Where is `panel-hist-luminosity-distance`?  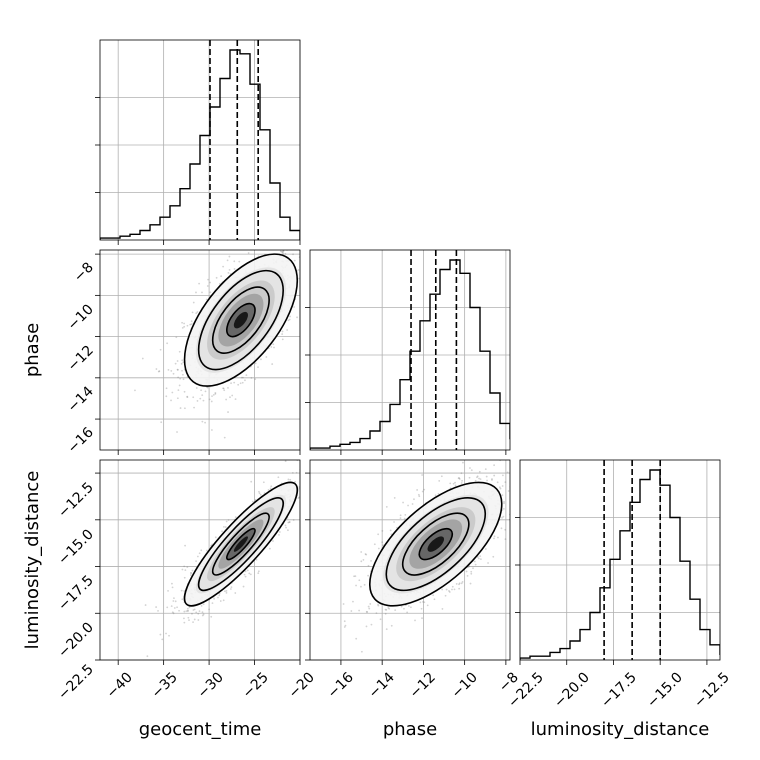
panel-hist-luminosity-distance is located at coordinates (618, 562).